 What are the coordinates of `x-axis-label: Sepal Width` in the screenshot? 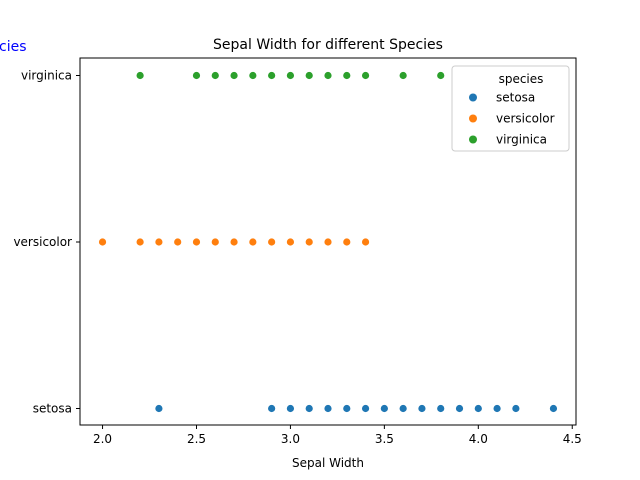 It's located at (328, 463).